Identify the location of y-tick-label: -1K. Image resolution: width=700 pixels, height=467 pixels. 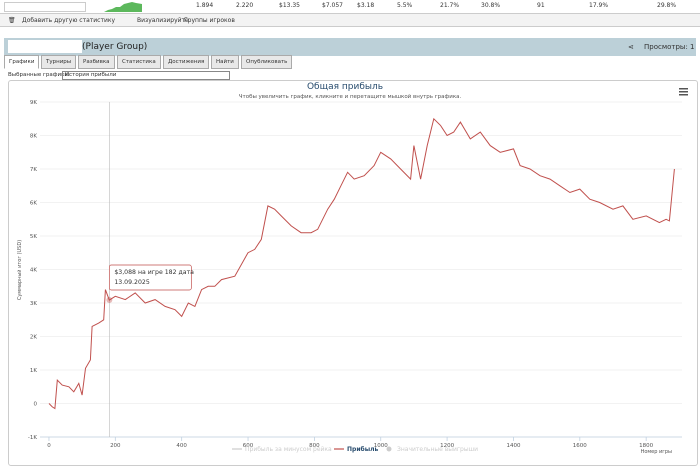
(32, 438).